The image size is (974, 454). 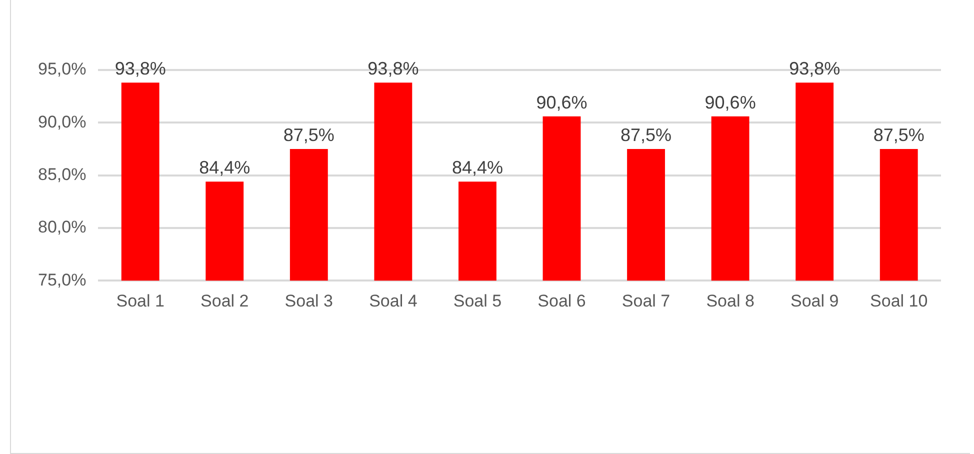 I want to click on y-tick-label: 75,0%, so click(x=62, y=280).